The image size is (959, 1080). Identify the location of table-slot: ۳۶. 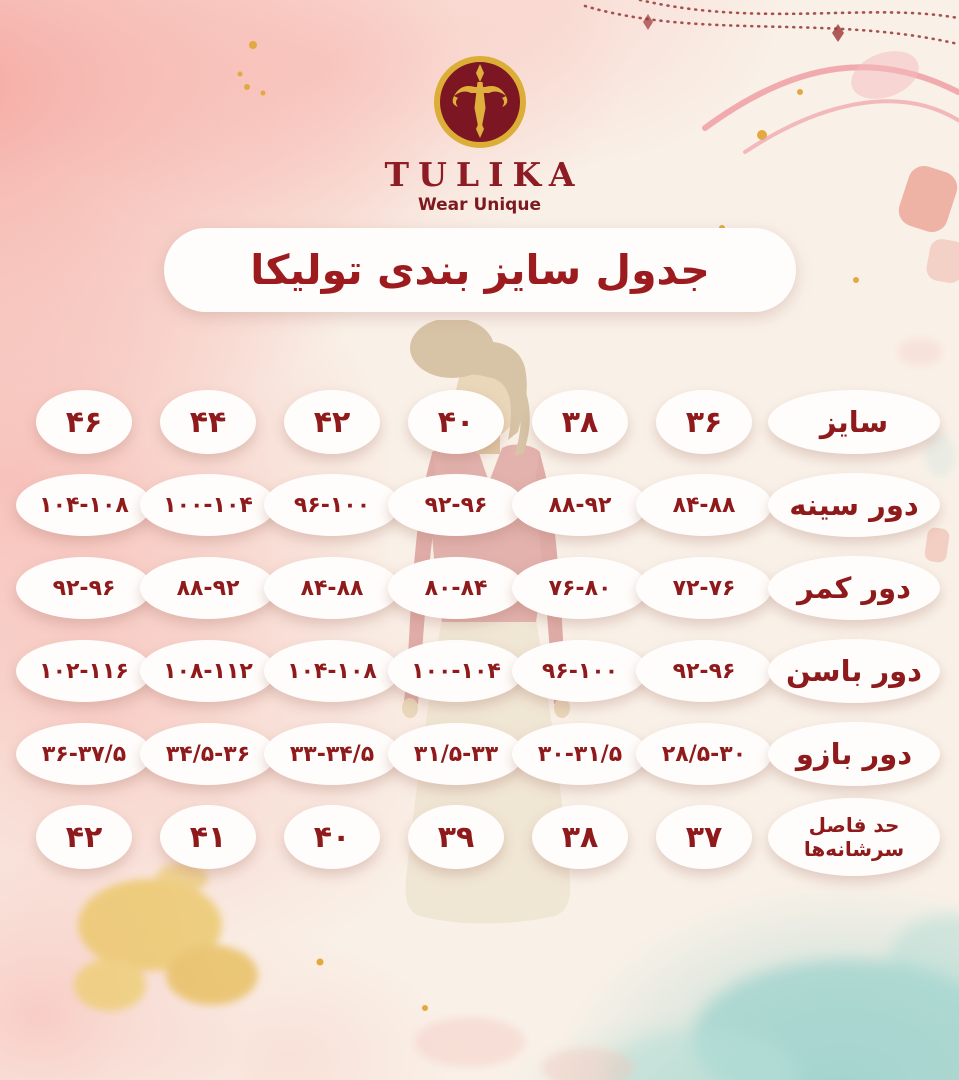
(704, 422).